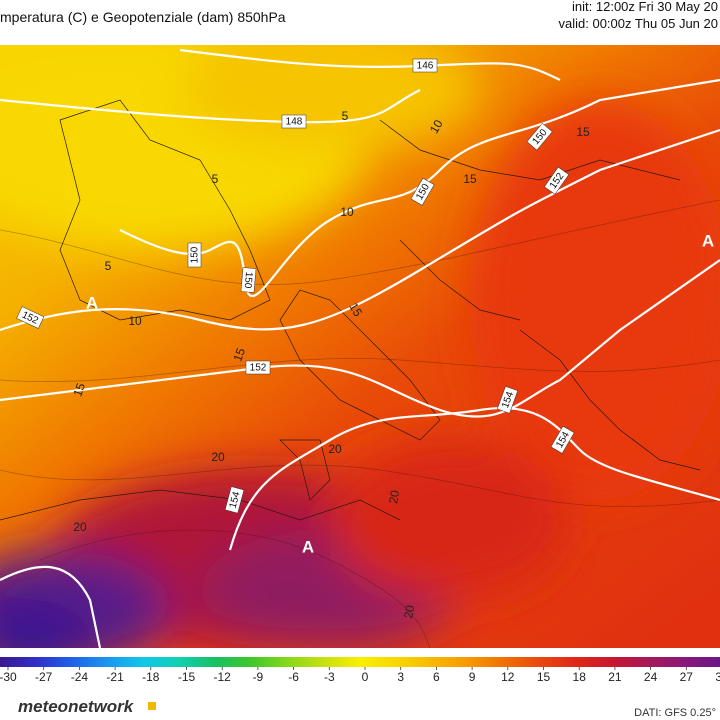  I want to click on colorbar-label: -18, so click(151, 677).